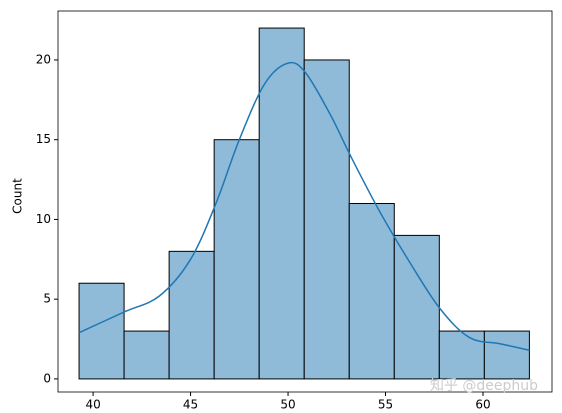 The height and width of the screenshot is (413, 562). Describe the element at coordinates (92, 405) in the screenshot. I see `x-tick-label: 40` at that location.